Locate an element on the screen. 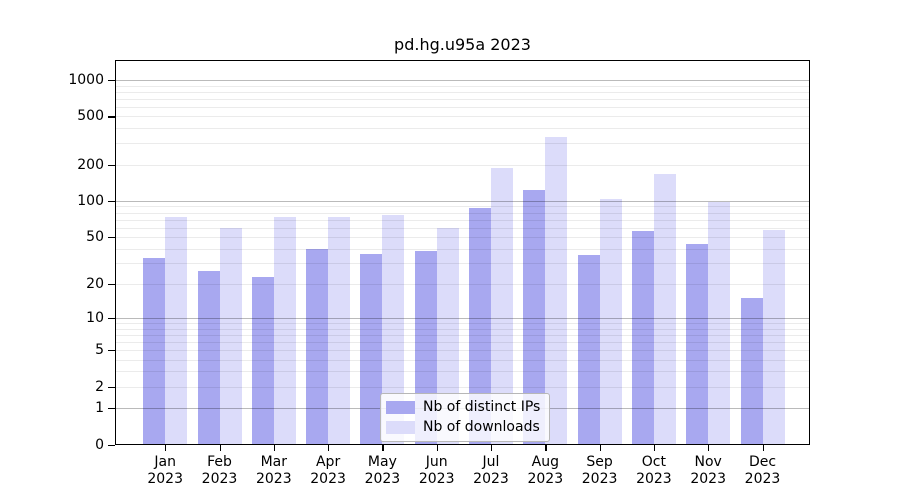 This screenshot has height=500, width=900. x-axis-label-mar: Mar 2023 is located at coordinates (273, 470).